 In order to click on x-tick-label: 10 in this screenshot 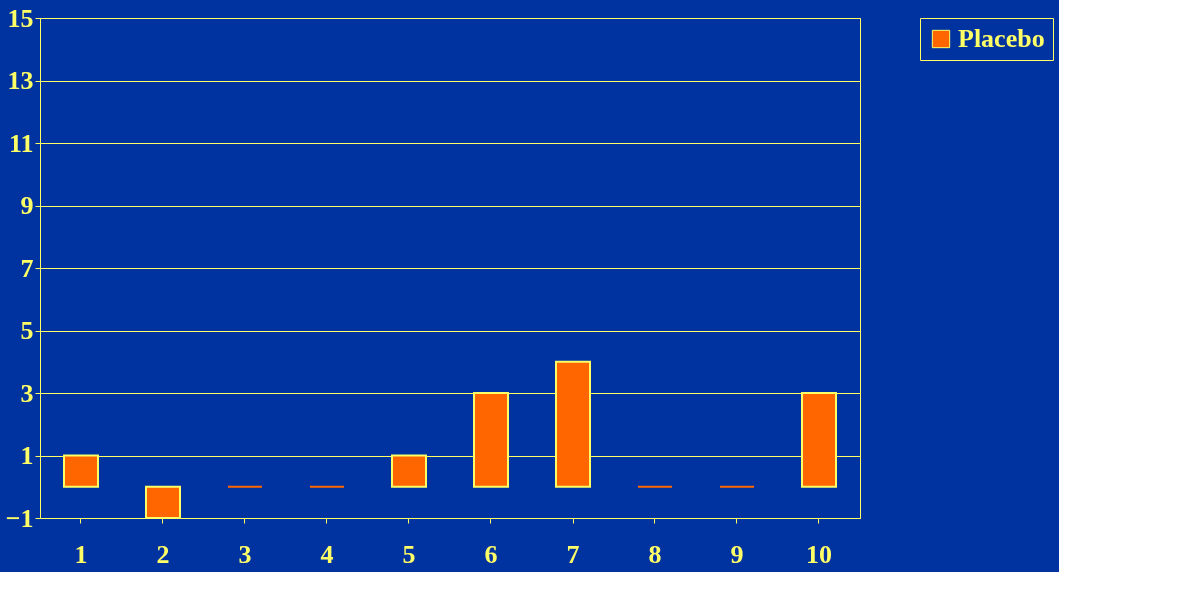, I will do `click(819, 554)`.